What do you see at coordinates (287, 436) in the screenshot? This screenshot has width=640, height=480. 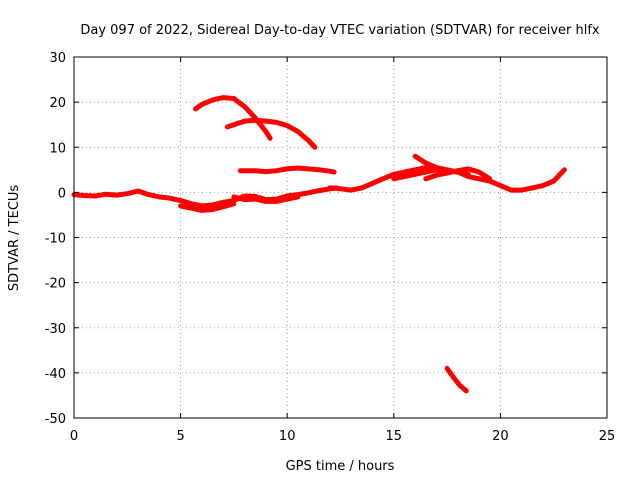 I see `x-tick-label: 10` at bounding box center [287, 436].